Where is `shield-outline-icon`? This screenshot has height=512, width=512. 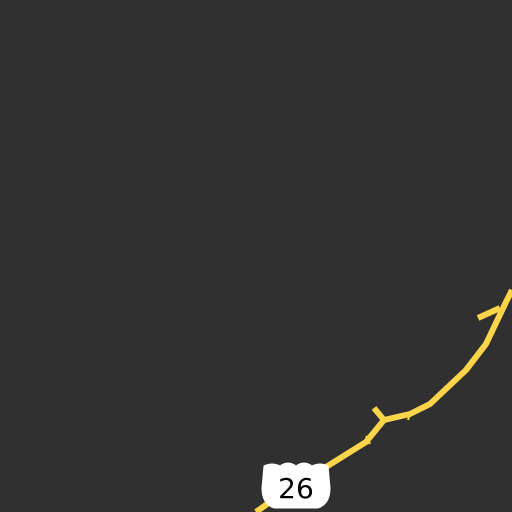
shield-outline-icon is located at coordinates (296, 485).